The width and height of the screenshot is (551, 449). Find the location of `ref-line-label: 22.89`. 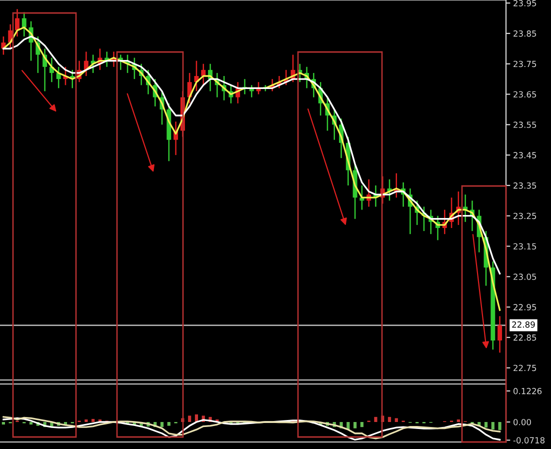

ref-line-label: 22.89 is located at coordinates (523, 324).